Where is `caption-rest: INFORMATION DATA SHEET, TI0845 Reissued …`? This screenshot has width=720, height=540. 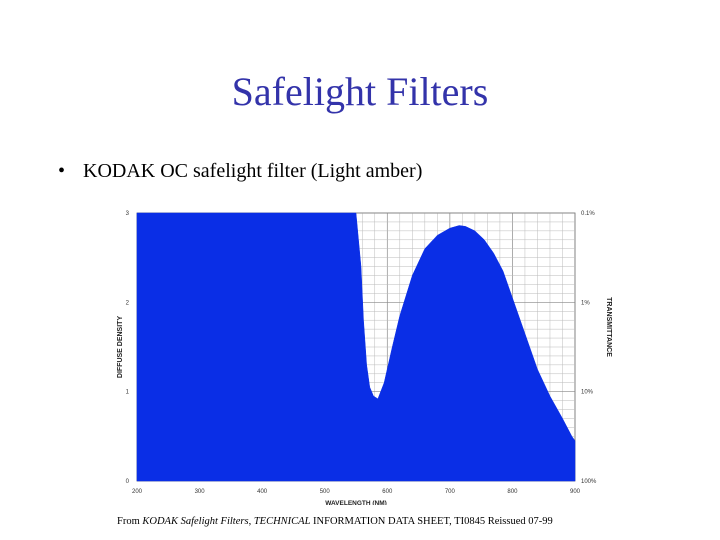 caption-rest: INFORMATION DATA SHEET, TI0845 Reissued … is located at coordinates (431, 521).